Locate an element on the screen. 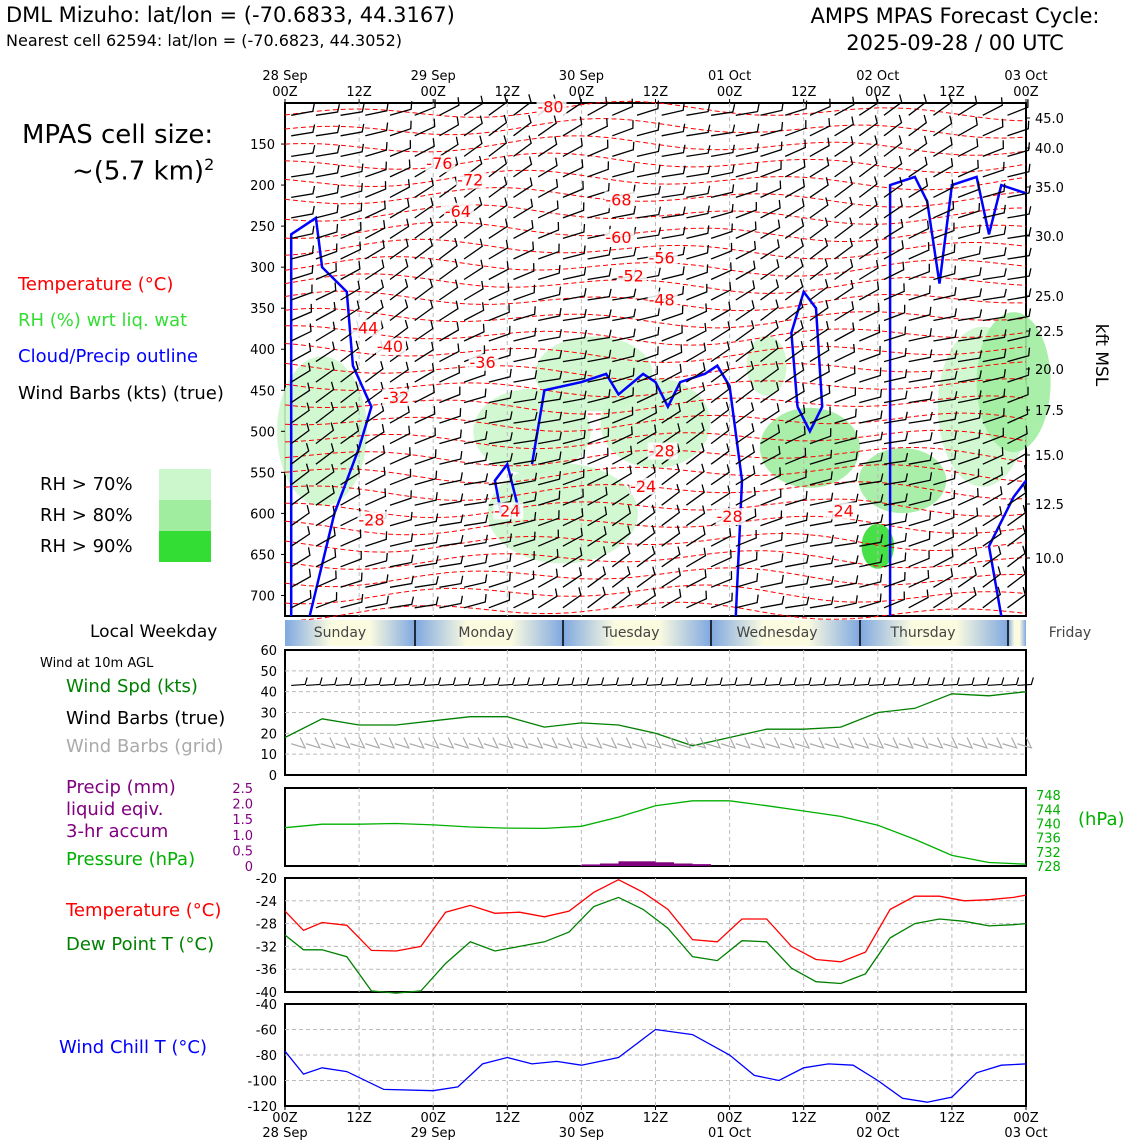 The image size is (1140, 1140). precip-bar is located at coordinates (683, 864).